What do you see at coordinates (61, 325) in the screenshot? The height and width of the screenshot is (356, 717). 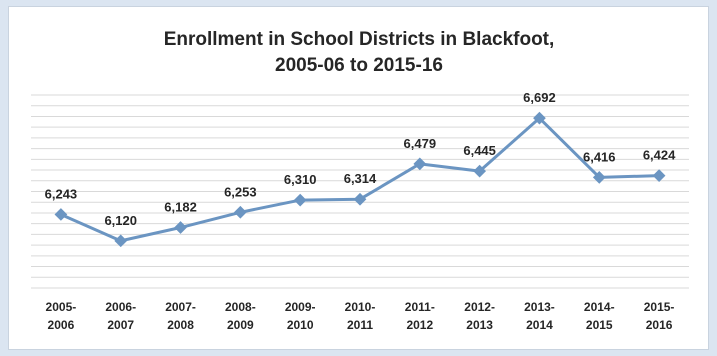 I see `x-tick-label-line: 2006` at bounding box center [61, 325].